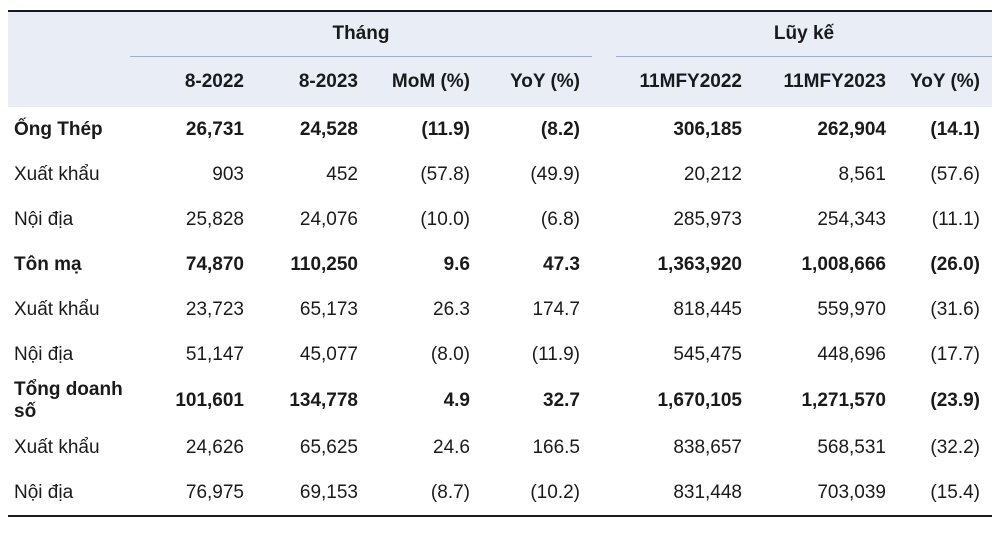 Image resolution: width=1000 pixels, height=535 pixels. I want to click on column-header: 8-2023, so click(313, 81).